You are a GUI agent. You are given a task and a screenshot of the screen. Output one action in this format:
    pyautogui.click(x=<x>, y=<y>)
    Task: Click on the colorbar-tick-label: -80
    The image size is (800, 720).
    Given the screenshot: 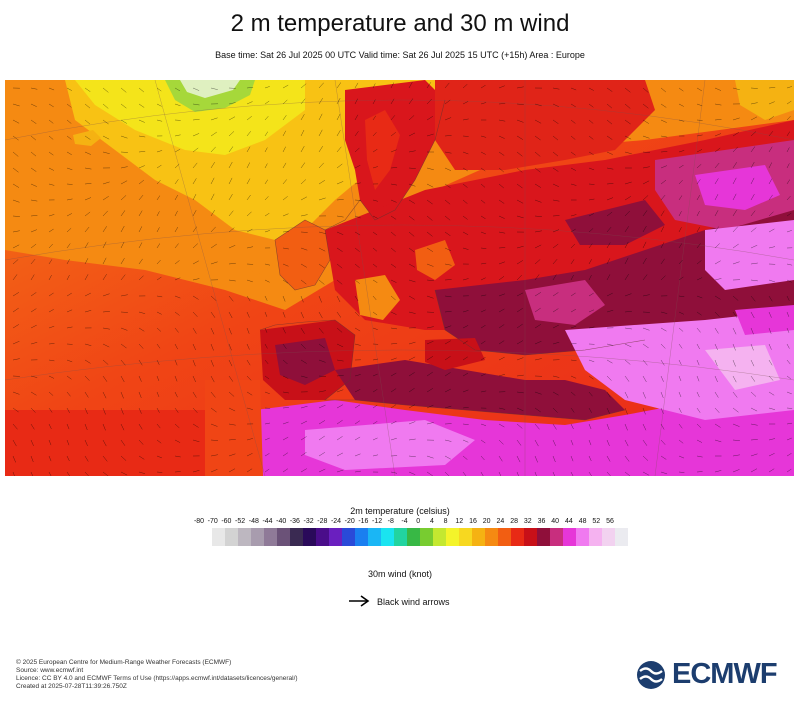 What is the action you would take?
    pyautogui.click(x=199, y=521)
    